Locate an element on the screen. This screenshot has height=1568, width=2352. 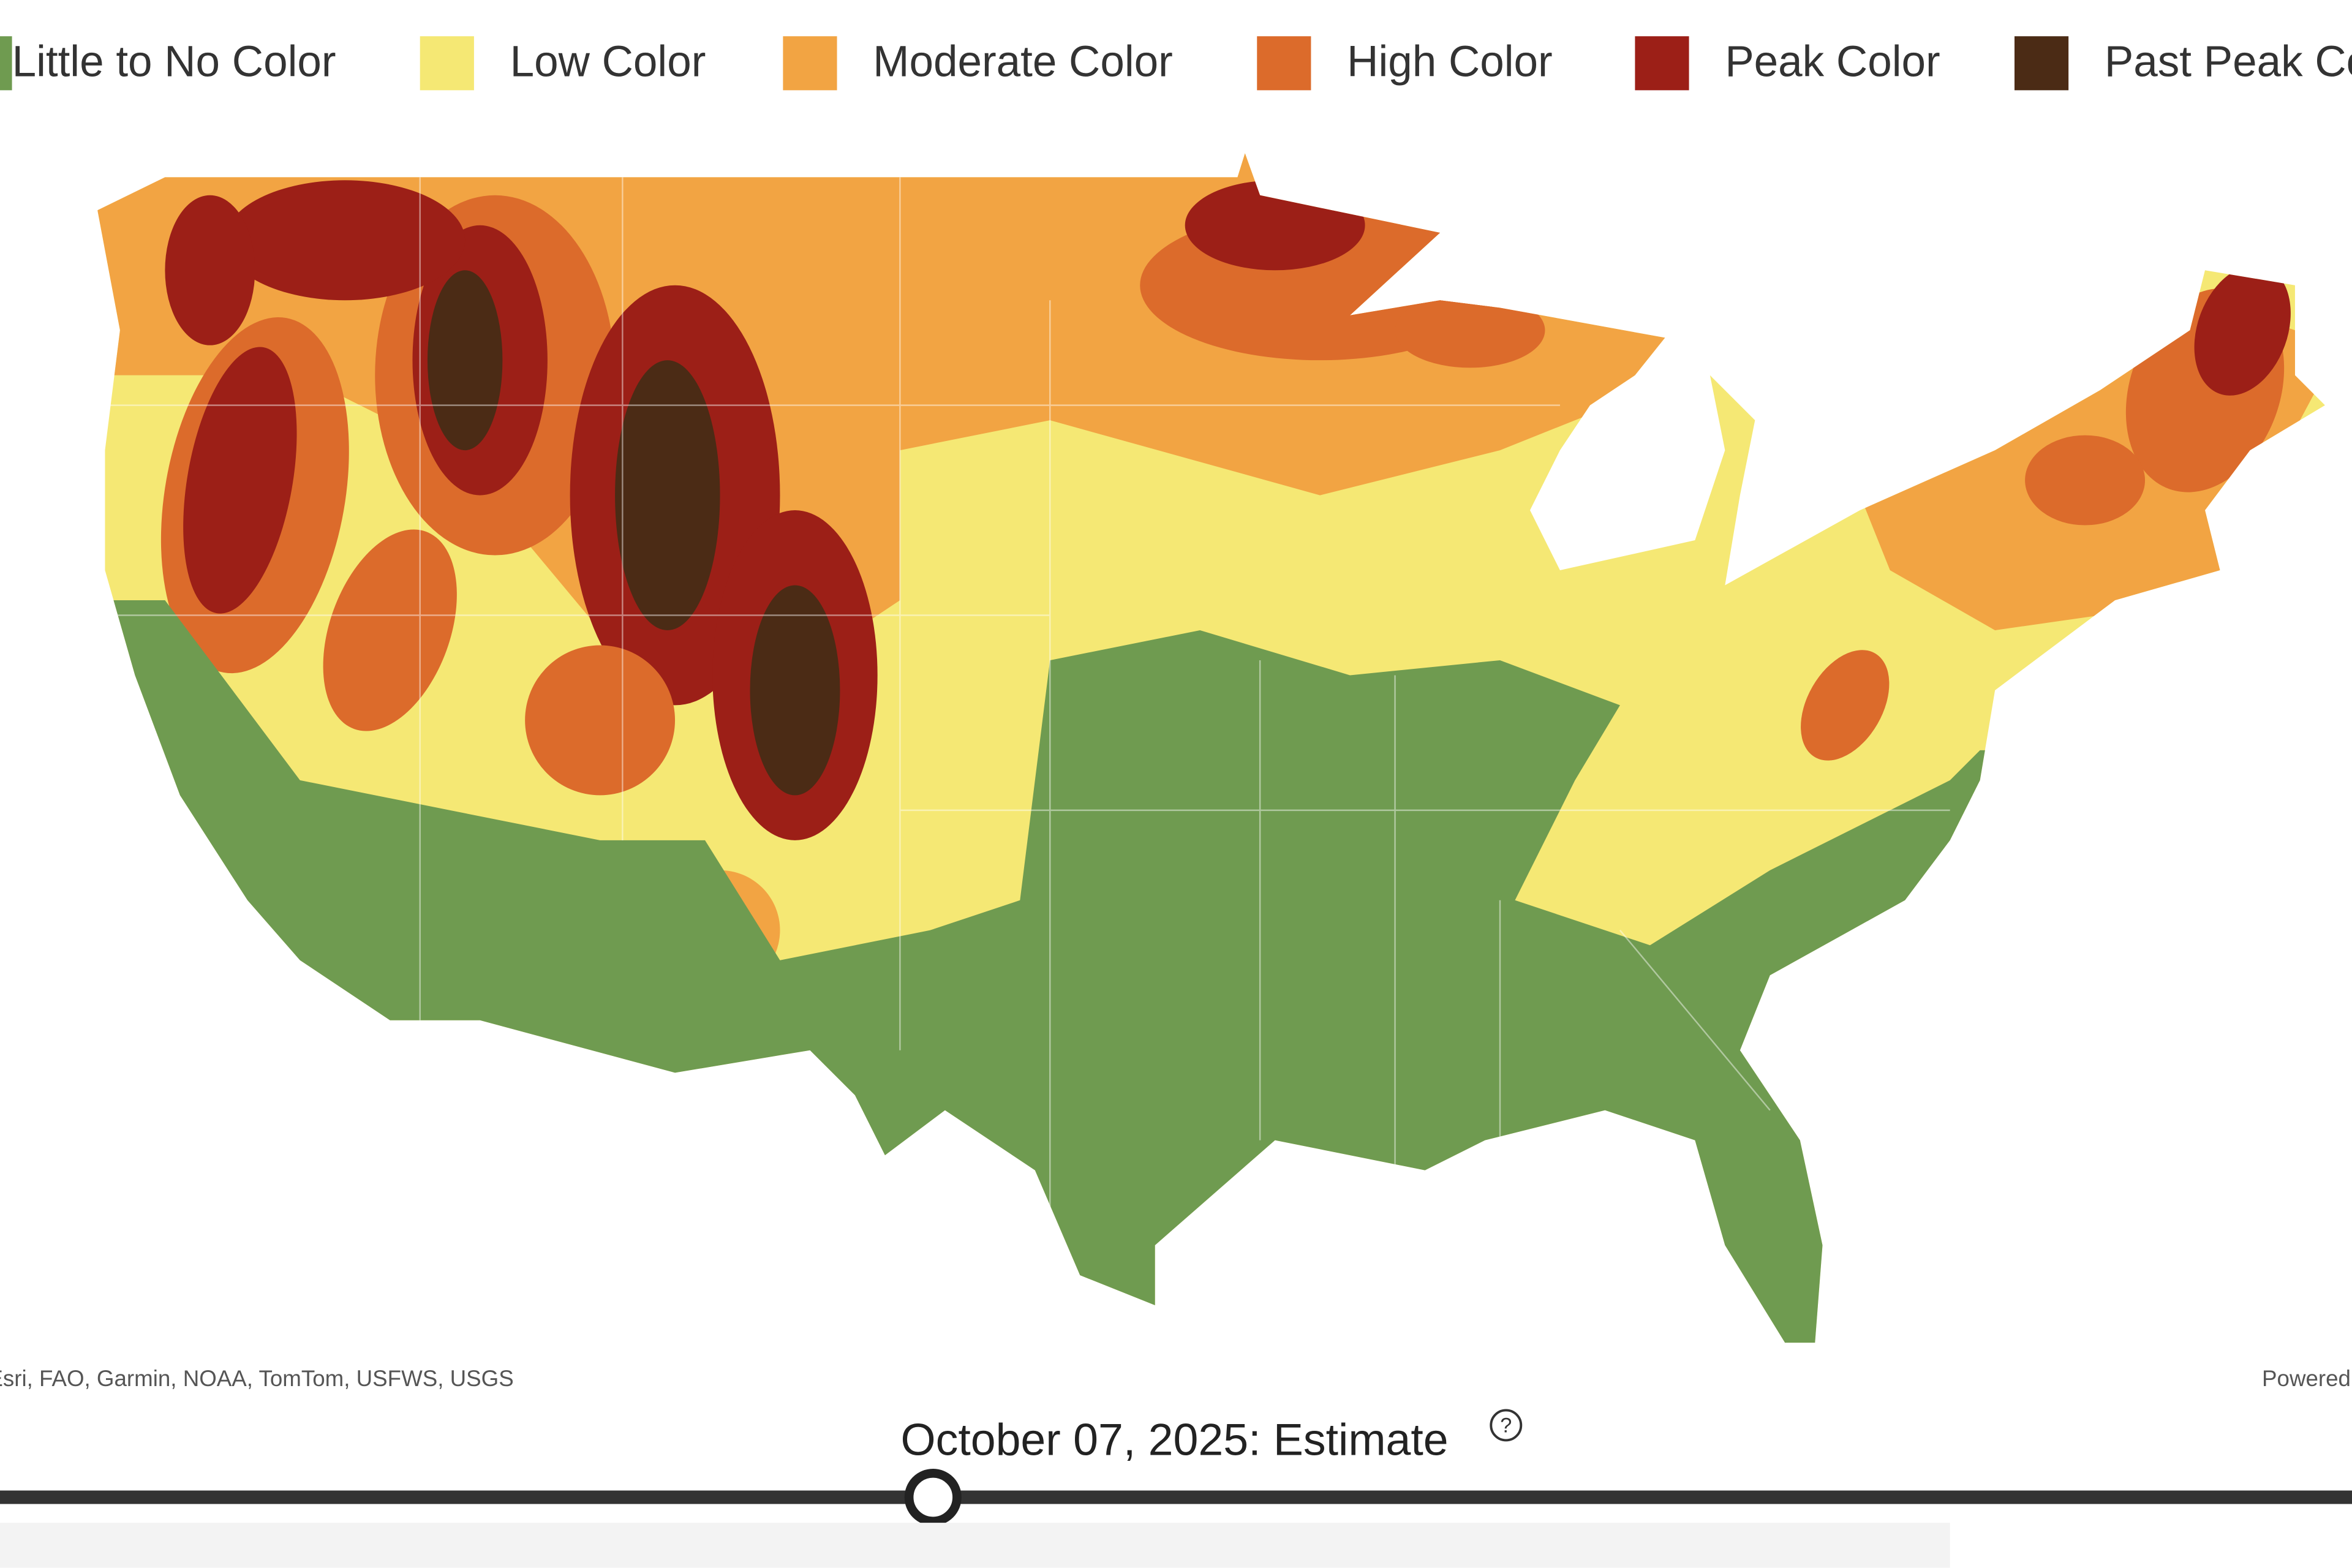
legend-label: Little to No Color is located at coordinates (174, 62).